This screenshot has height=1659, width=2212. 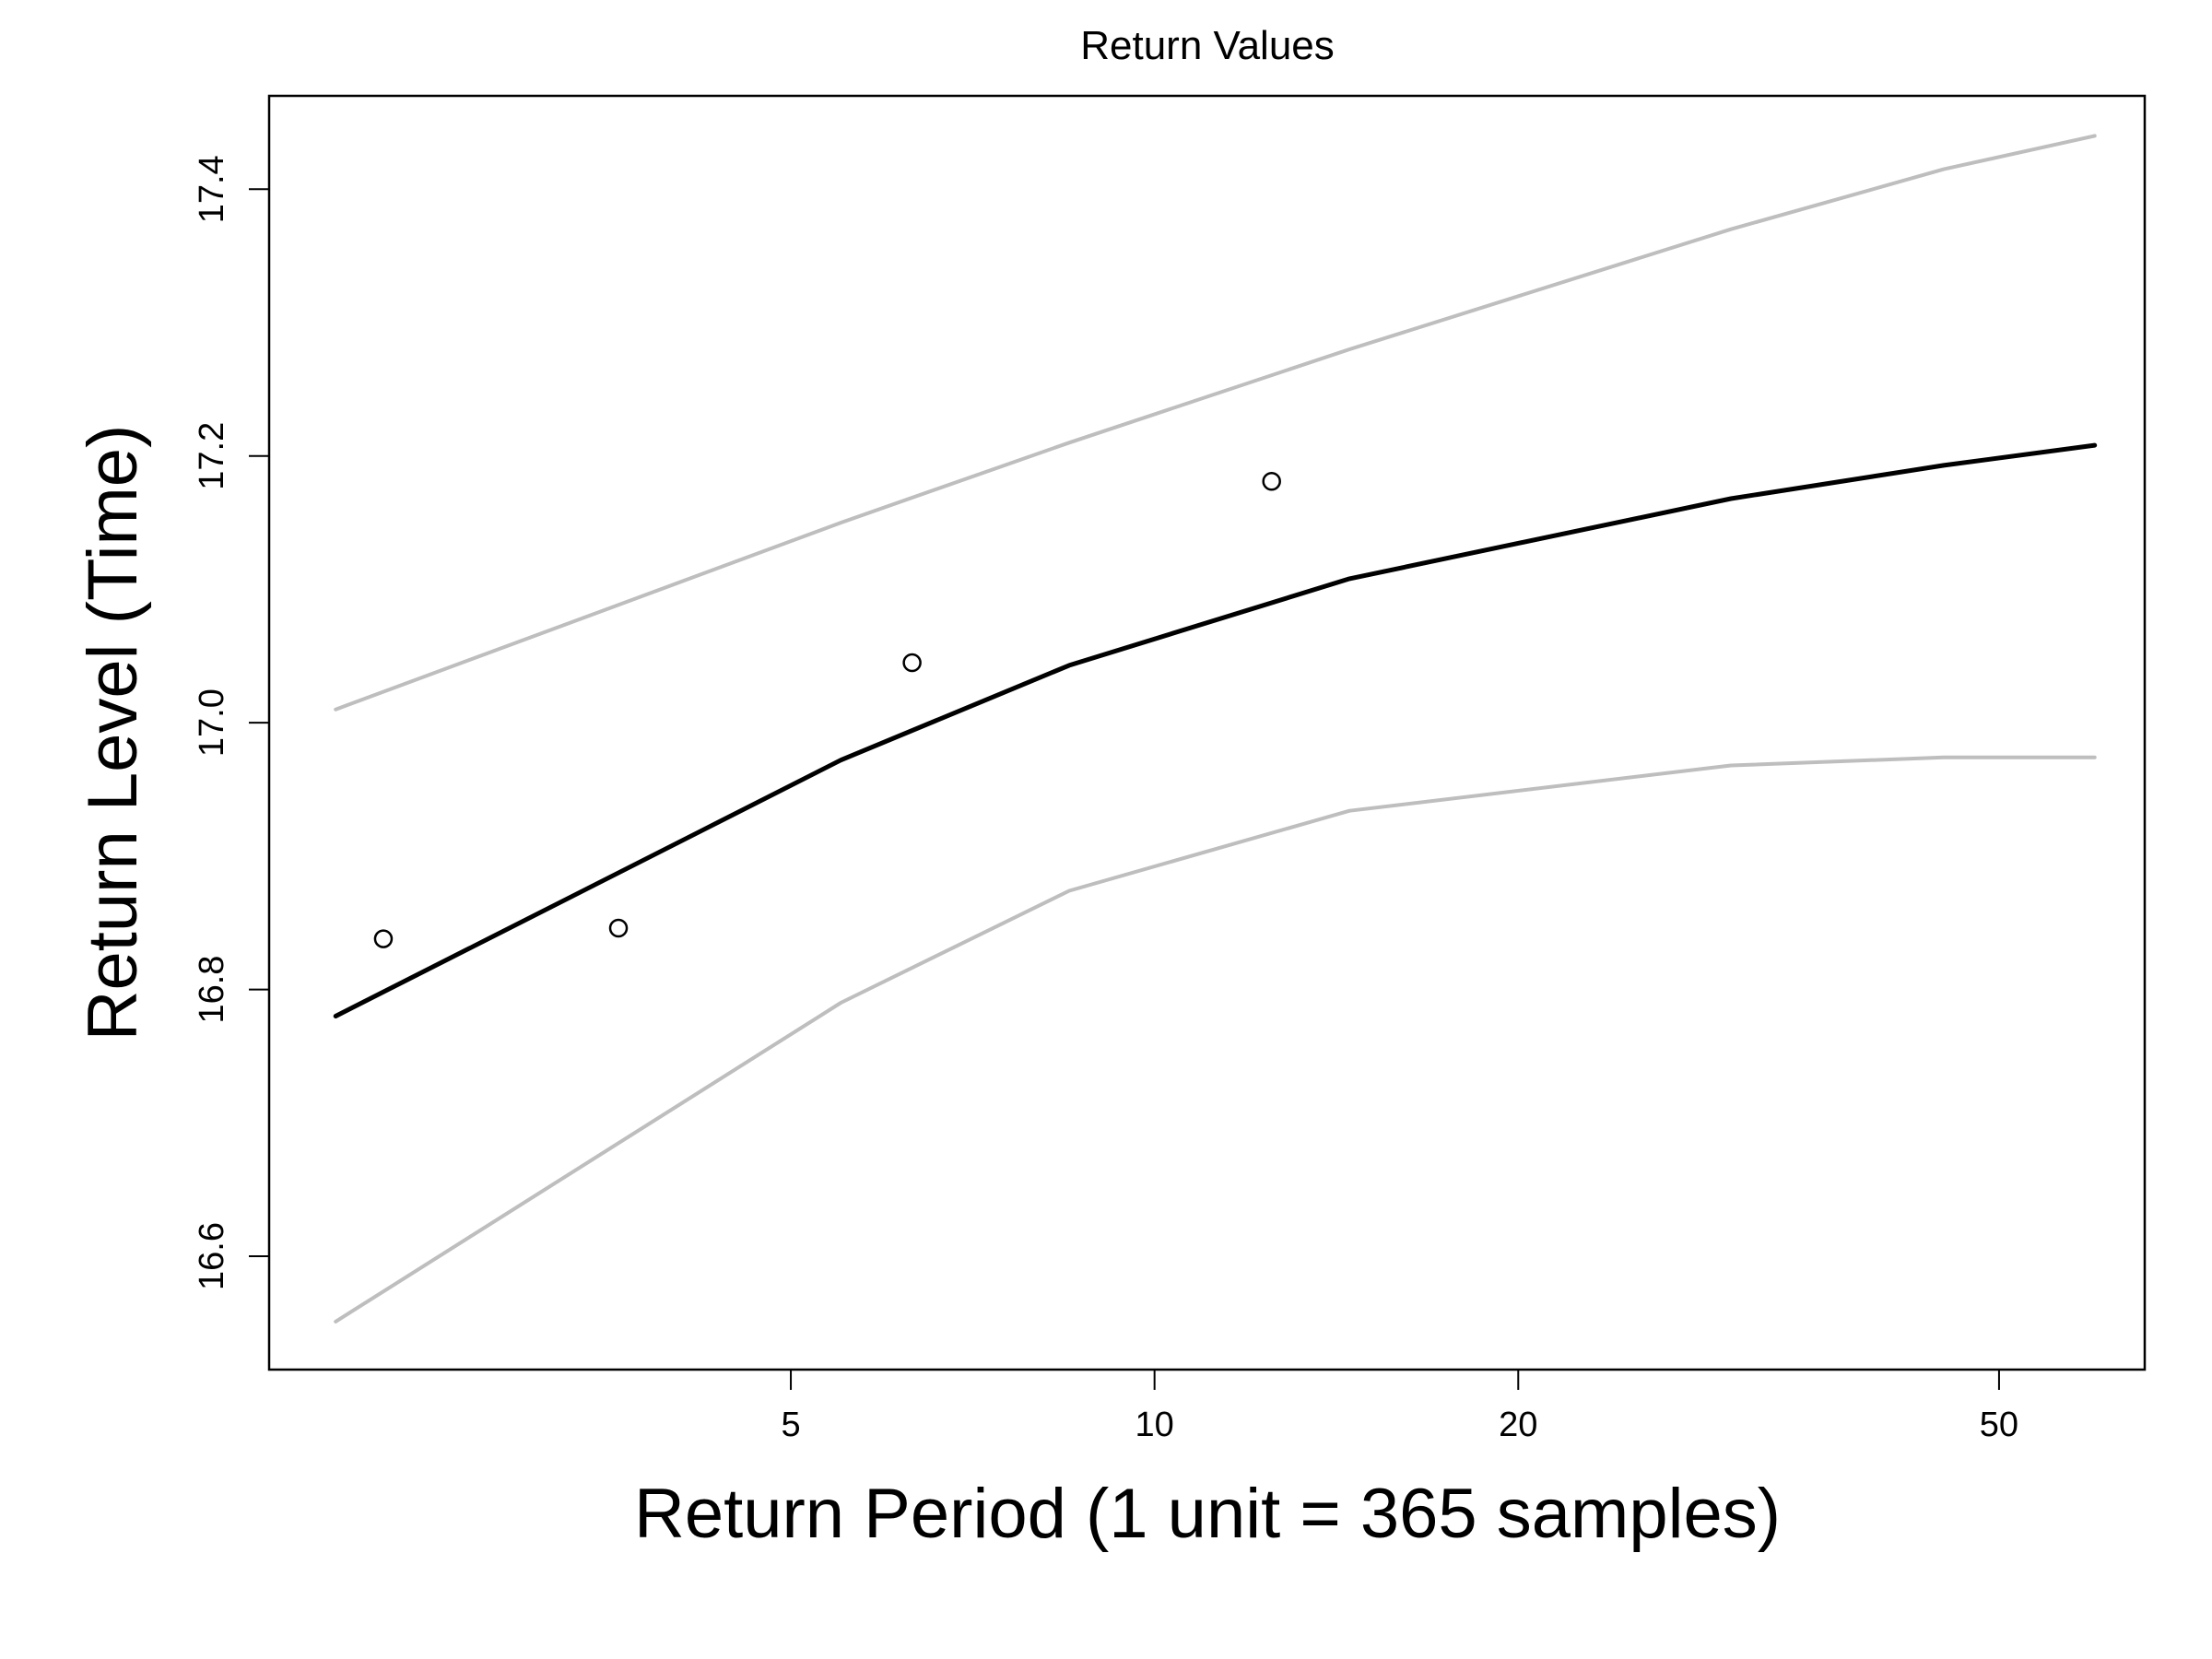 What do you see at coordinates (1399, 1406) in the screenshot?
I see `x-axis: 5 10 20 50` at bounding box center [1399, 1406].